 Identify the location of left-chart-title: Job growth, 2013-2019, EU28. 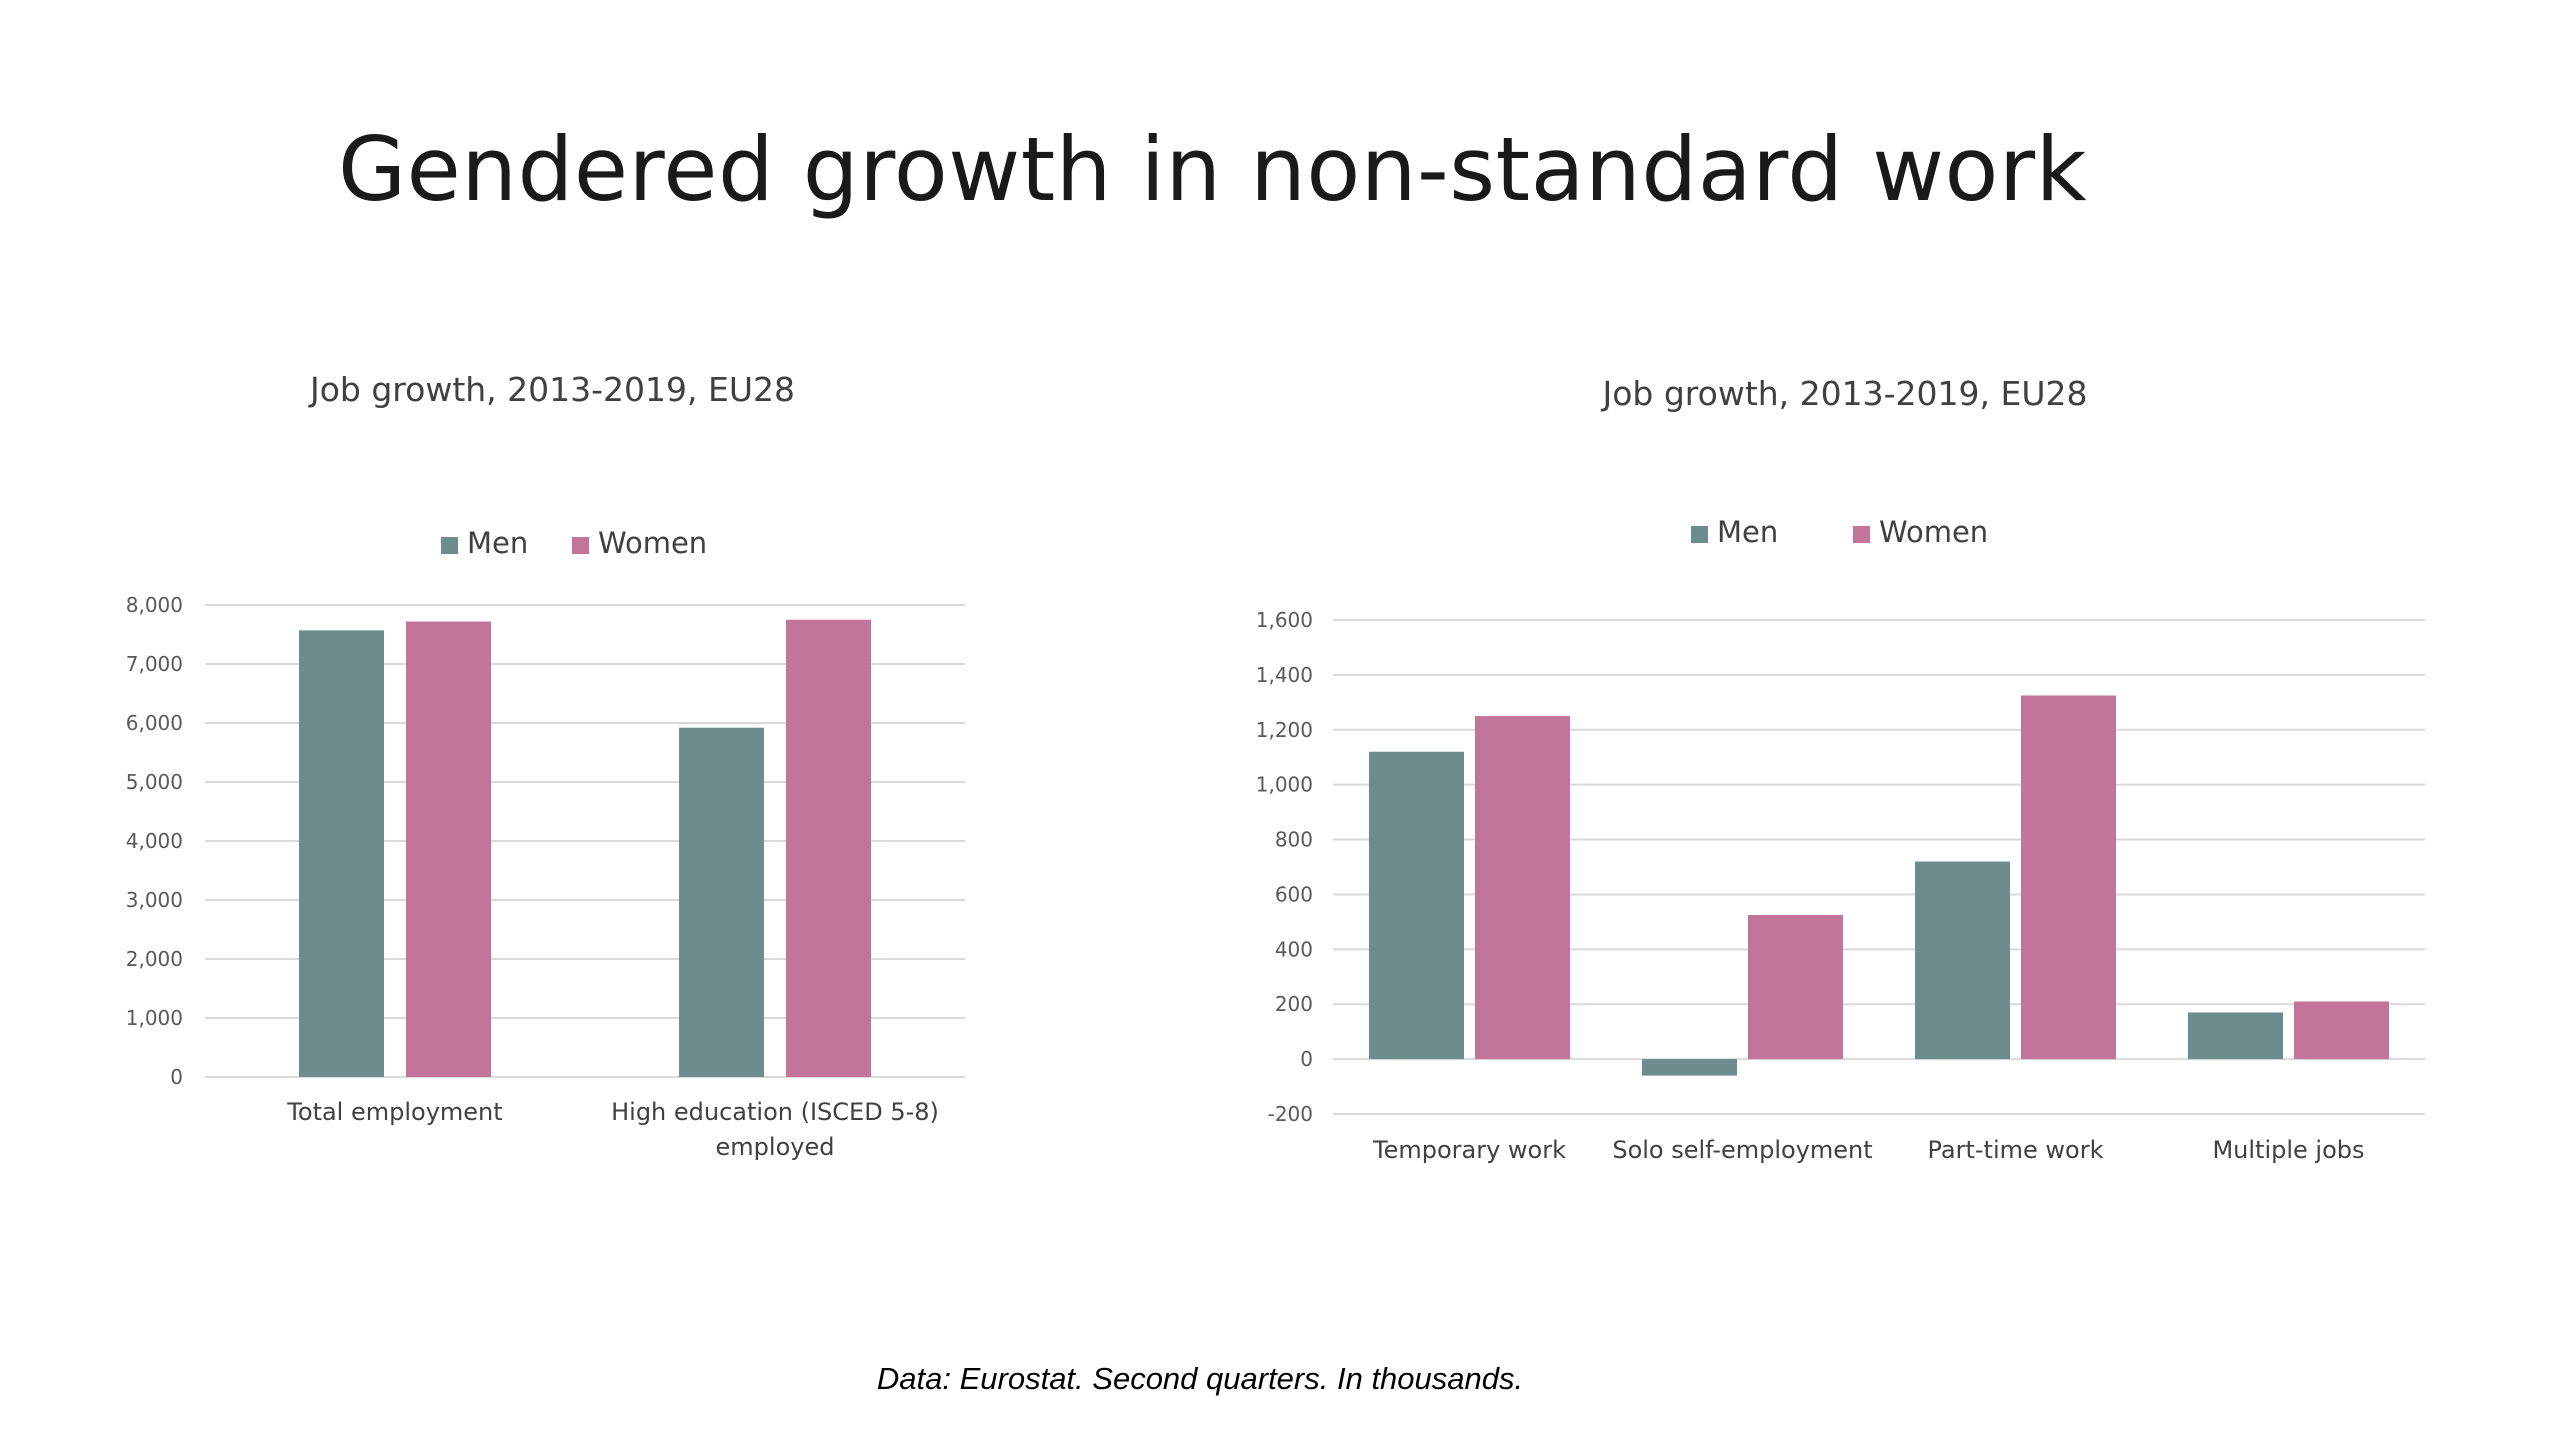
(552, 389).